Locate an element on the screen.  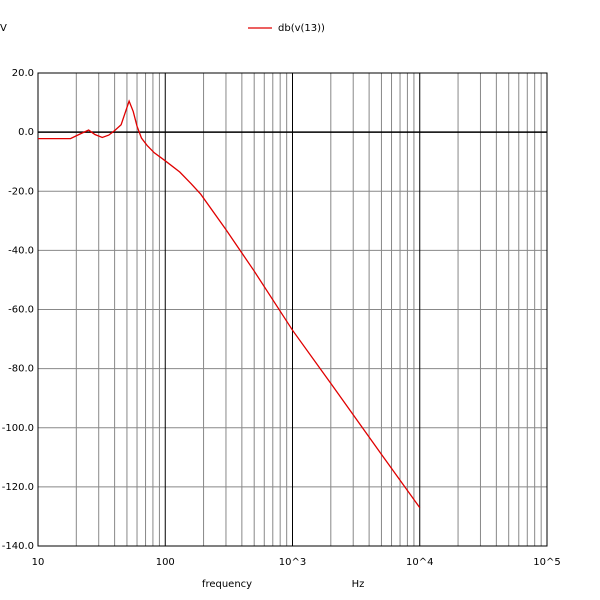
x-axis-label: frequency is located at coordinates (227, 584).